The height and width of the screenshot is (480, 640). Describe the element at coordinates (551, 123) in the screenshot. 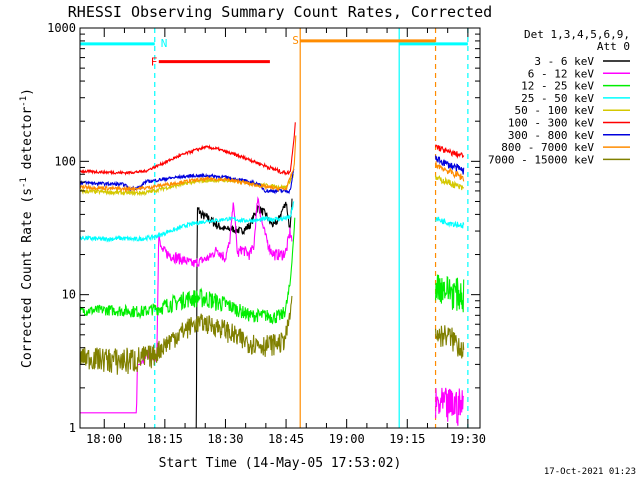

I see `legend-label: 100 - 300 keV` at that location.